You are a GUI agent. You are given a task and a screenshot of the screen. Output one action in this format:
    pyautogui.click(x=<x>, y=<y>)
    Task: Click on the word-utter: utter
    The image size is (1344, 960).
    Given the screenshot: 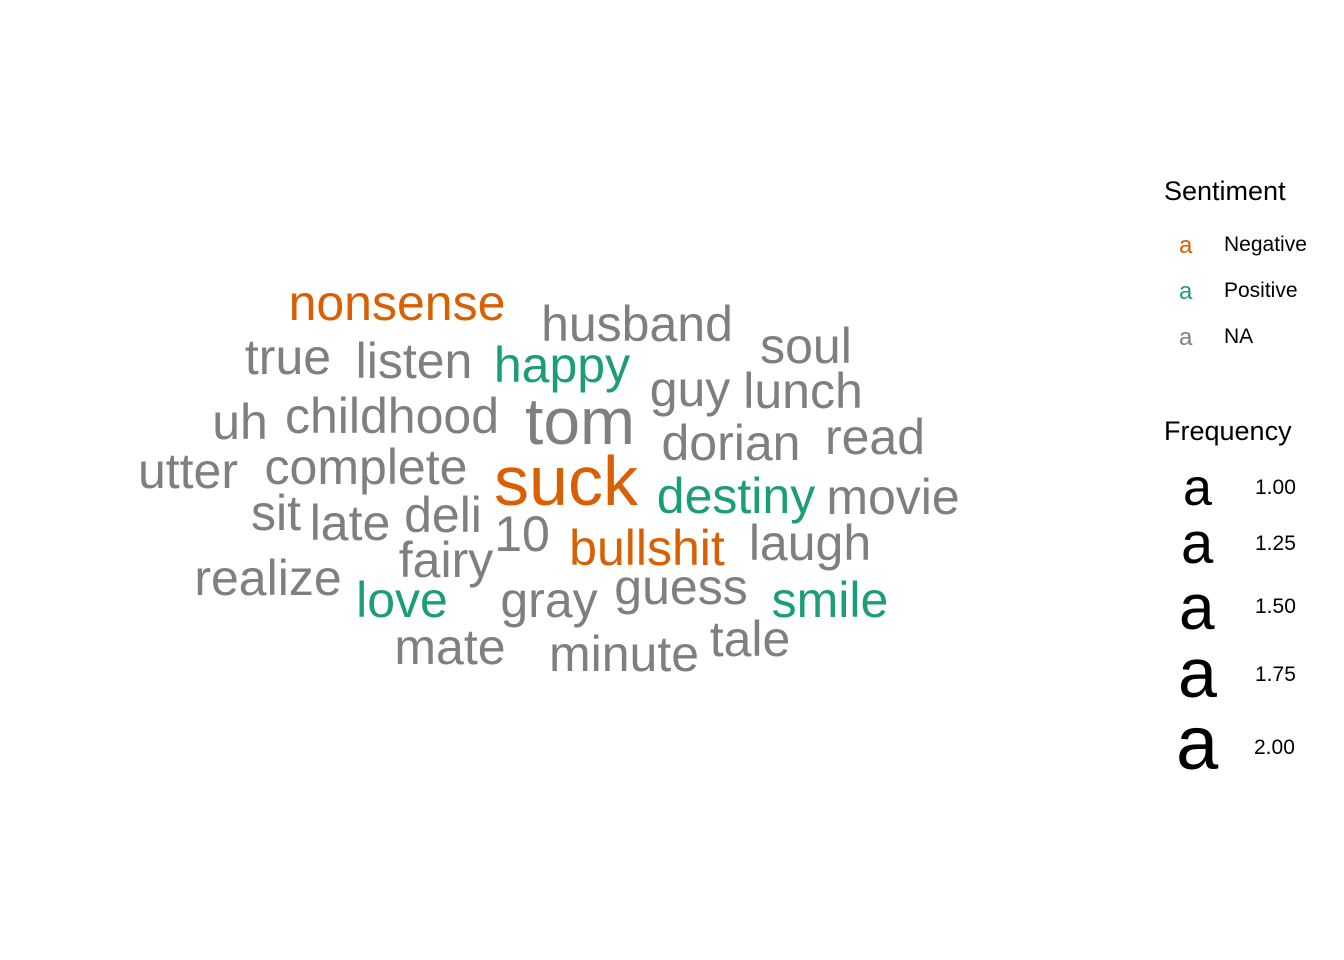 What is the action you would take?
    pyautogui.click(x=188, y=471)
    